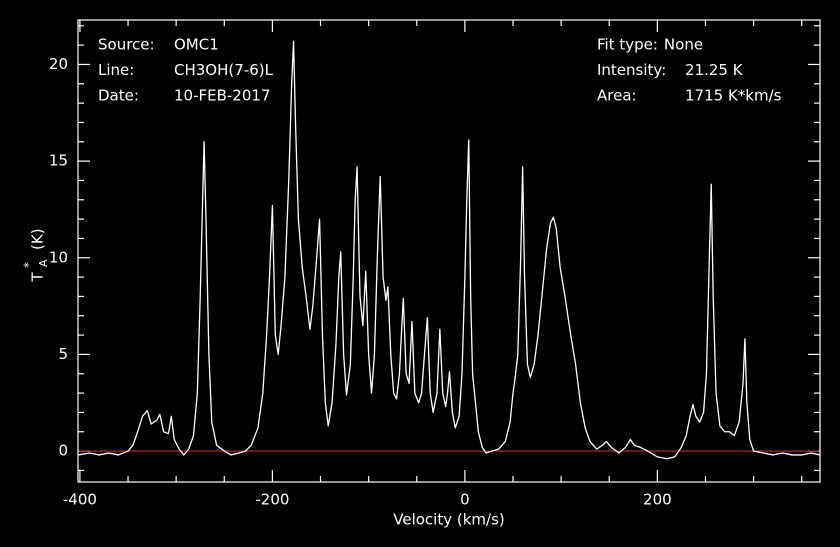 The height and width of the screenshot is (547, 840). I want to click on y-axis-label: T A * (K), so click(36, 255).